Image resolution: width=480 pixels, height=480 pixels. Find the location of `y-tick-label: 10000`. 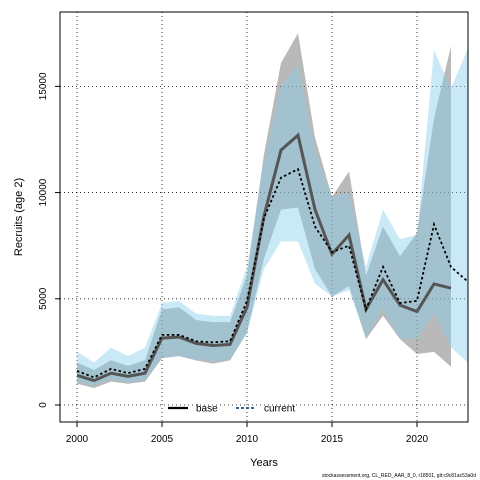

y-tick-label: 10000 is located at coordinates (43, 192).